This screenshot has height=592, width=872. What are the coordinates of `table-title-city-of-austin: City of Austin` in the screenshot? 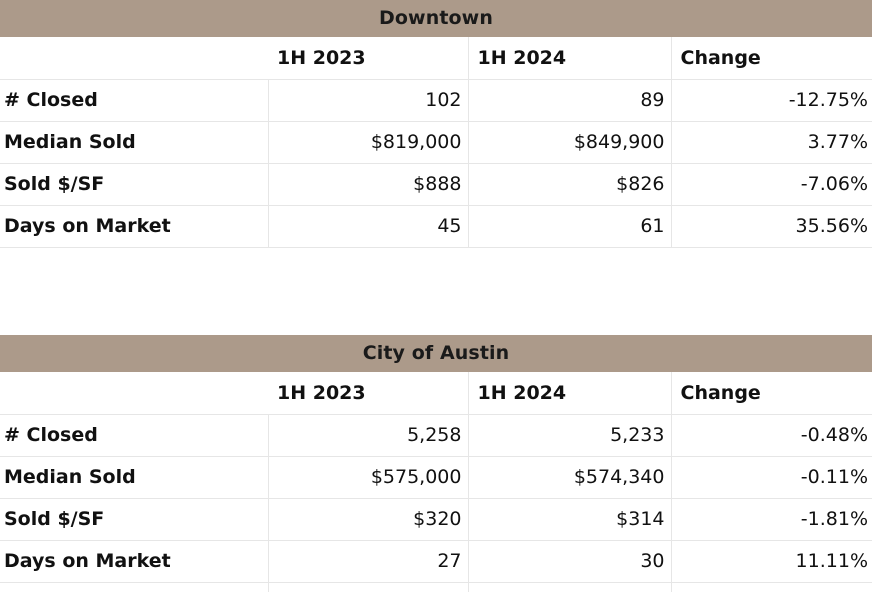 It's located at (436, 353).